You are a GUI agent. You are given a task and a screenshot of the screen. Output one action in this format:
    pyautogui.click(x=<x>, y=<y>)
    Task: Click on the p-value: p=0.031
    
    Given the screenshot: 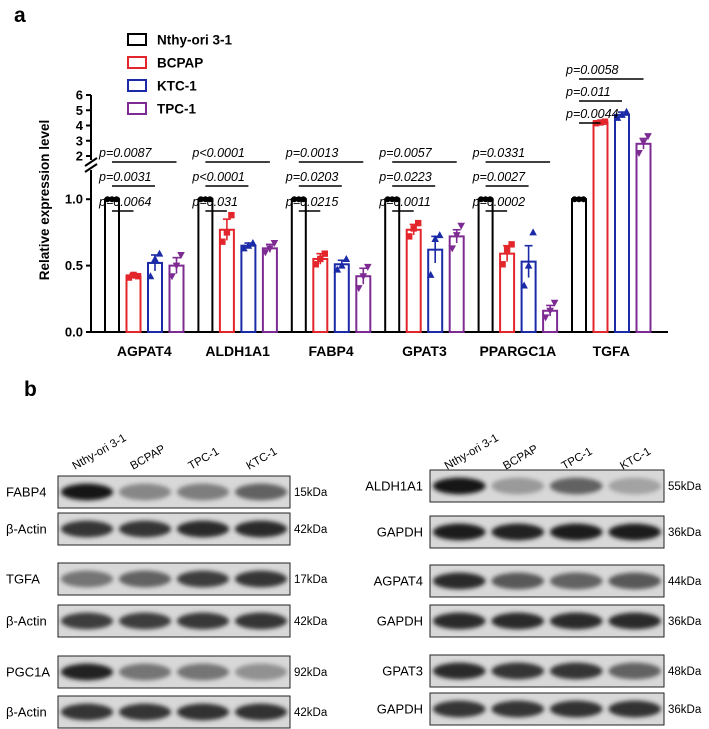 What is the action you would take?
    pyautogui.click(x=214, y=202)
    